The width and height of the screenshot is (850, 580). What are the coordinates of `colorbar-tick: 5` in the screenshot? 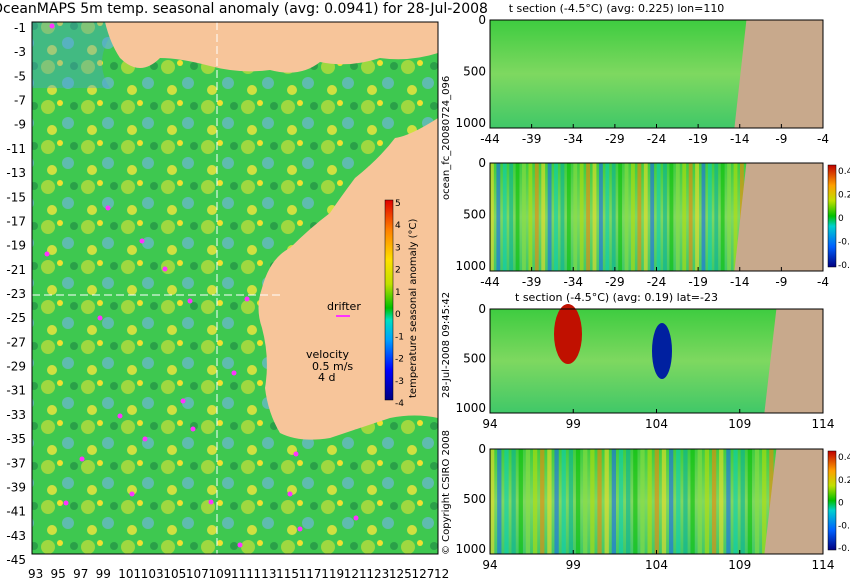 It's located at (398, 204).